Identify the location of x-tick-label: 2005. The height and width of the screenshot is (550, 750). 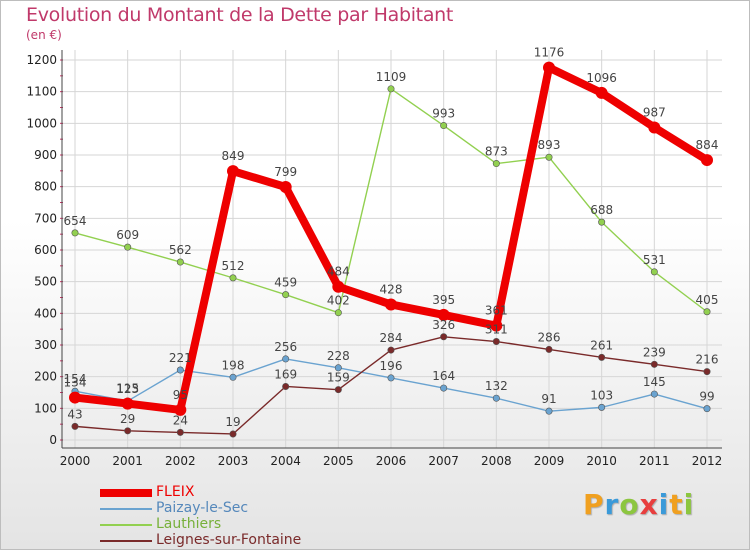
(338, 461).